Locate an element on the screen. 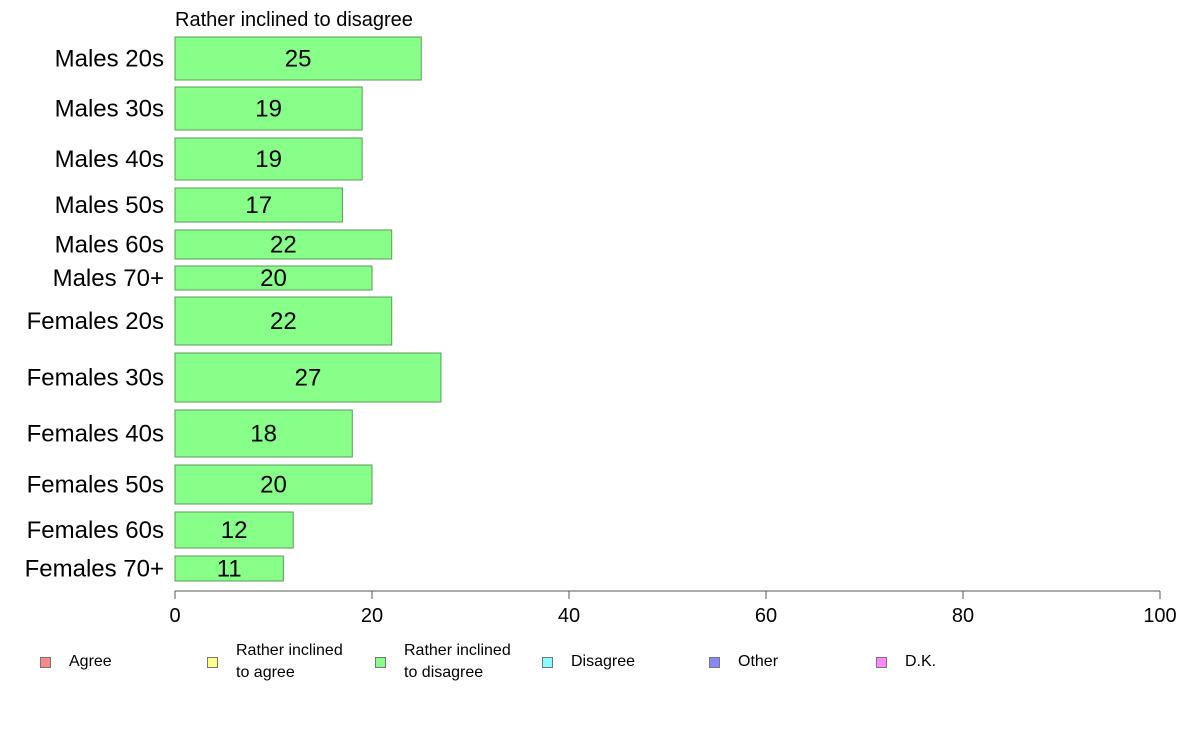 The width and height of the screenshot is (1188, 736). category-label: Females 40s is located at coordinates (95, 434).